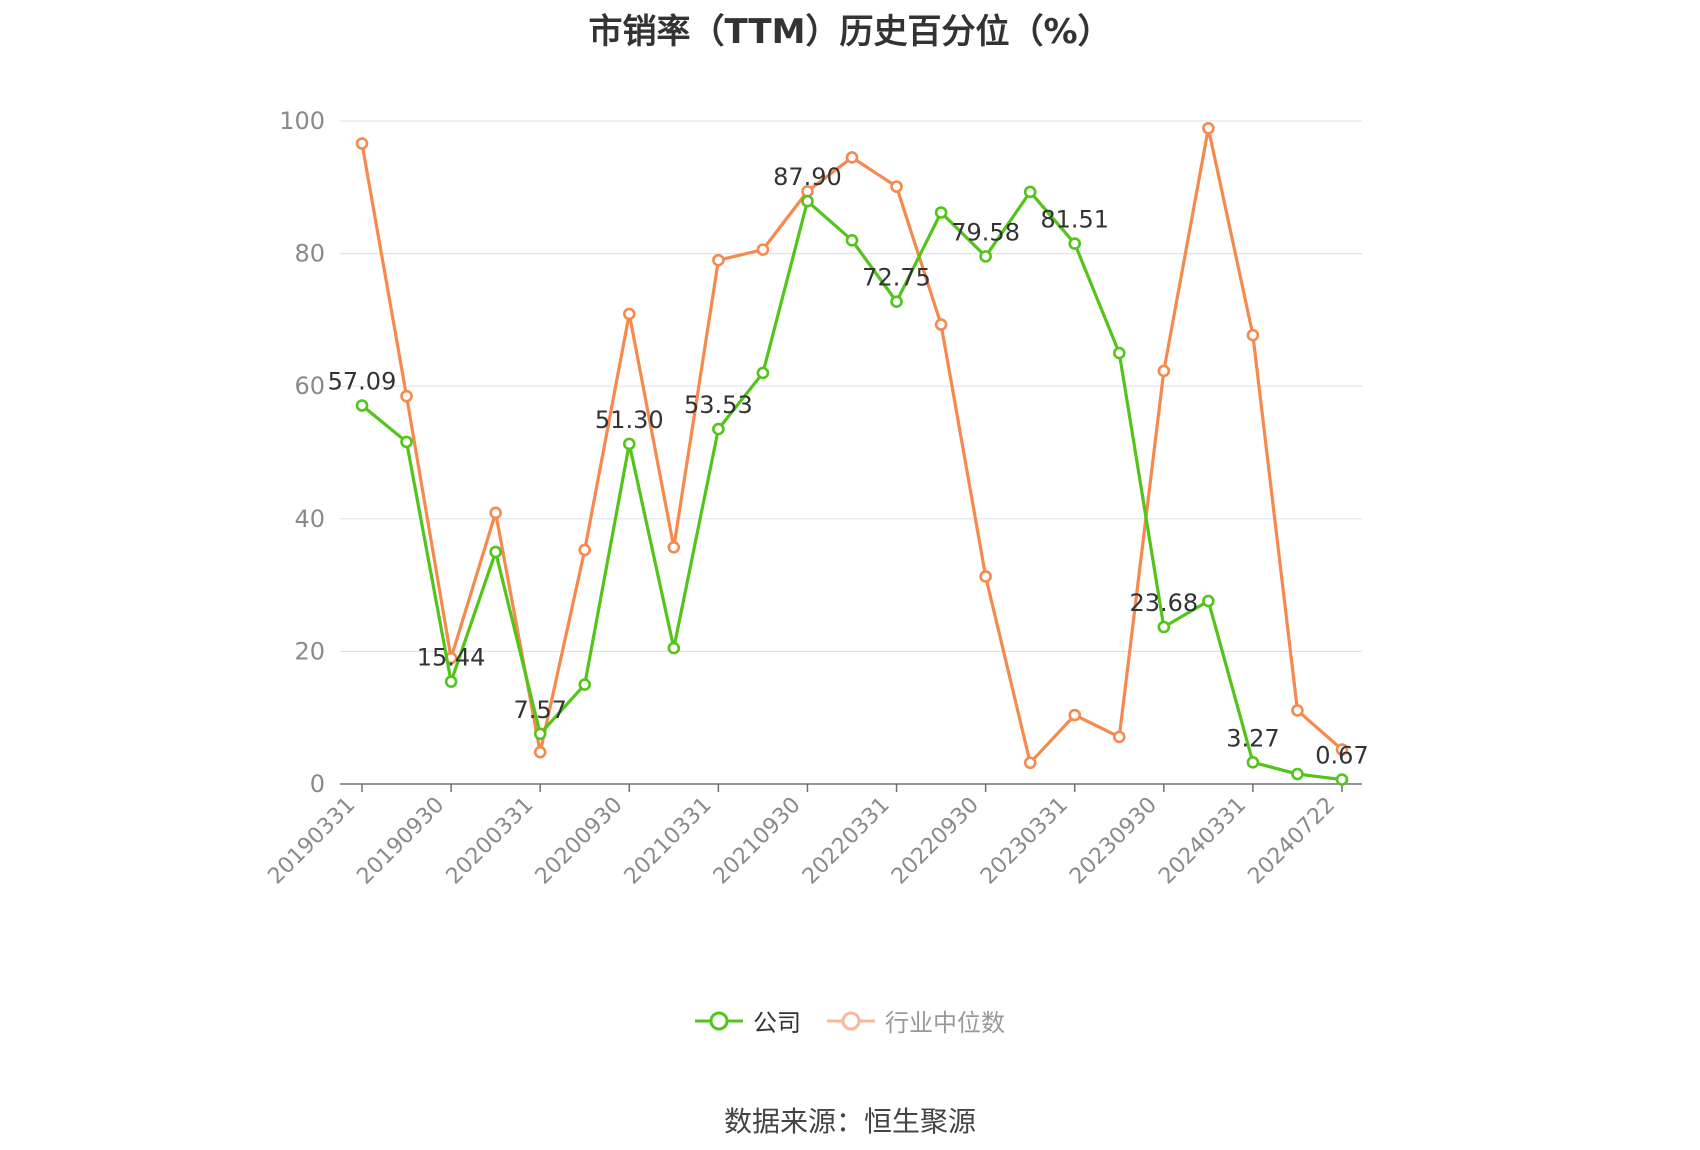  What do you see at coordinates (490, 841) in the screenshot?
I see `x-tick-label: 20200331` at bounding box center [490, 841].